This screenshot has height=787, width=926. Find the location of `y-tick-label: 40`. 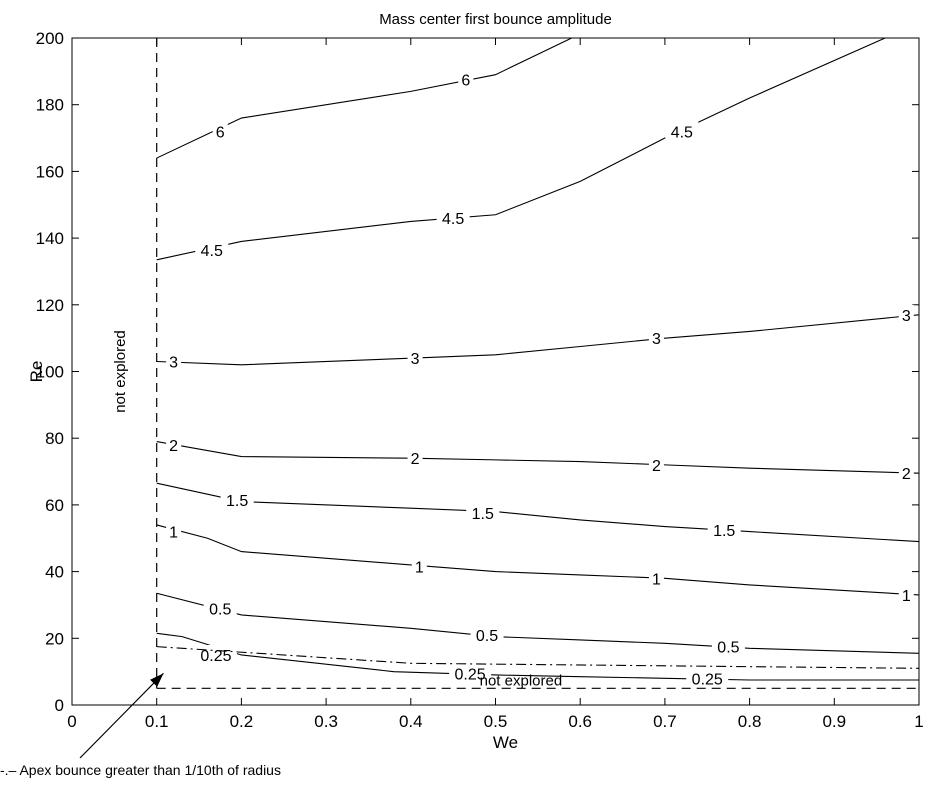

y-tick-label: 40 is located at coordinates (54, 572).